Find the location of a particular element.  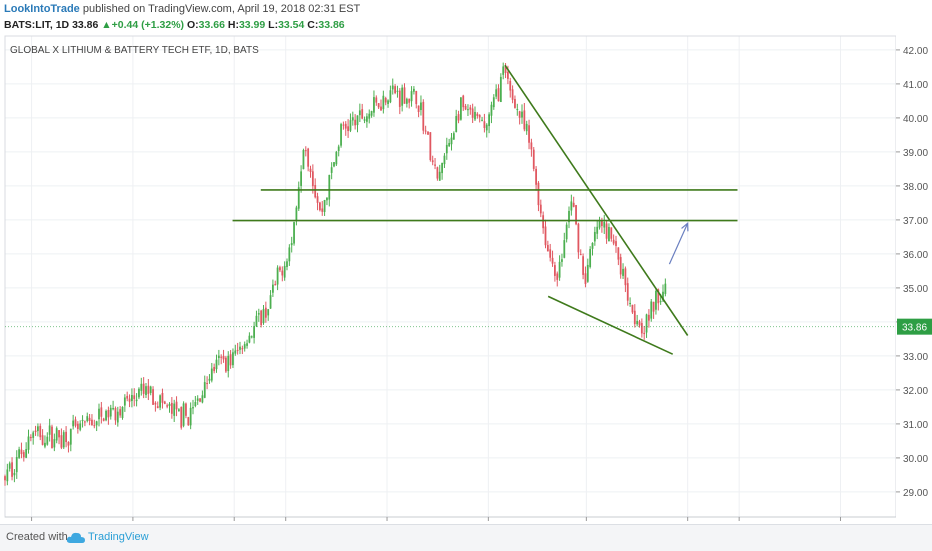

open-value: 33.66 is located at coordinates (211, 25).